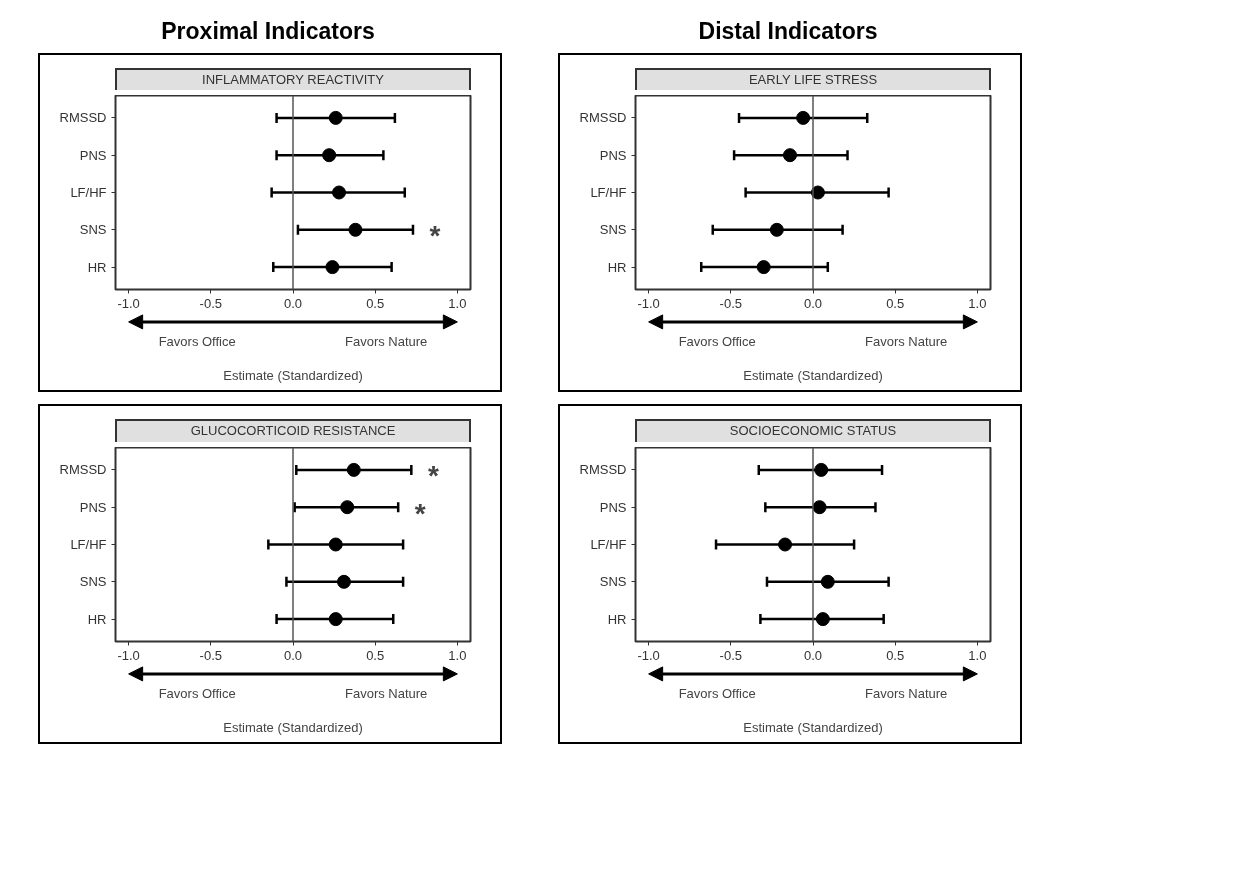  What do you see at coordinates (788, 31) in the screenshot?
I see `chart-title: Distal Indicators` at bounding box center [788, 31].